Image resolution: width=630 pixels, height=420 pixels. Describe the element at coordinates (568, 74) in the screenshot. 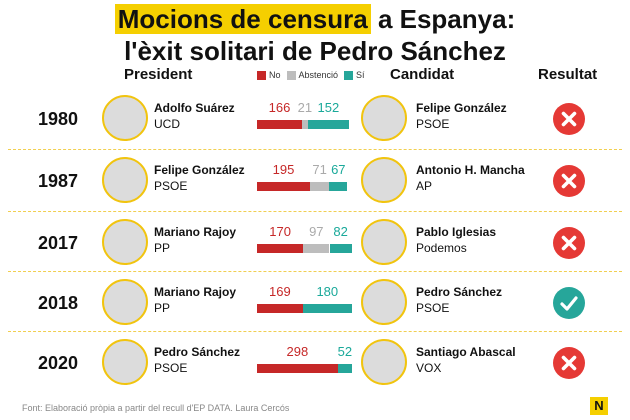

I see `header-resultat: Resultat` at that location.